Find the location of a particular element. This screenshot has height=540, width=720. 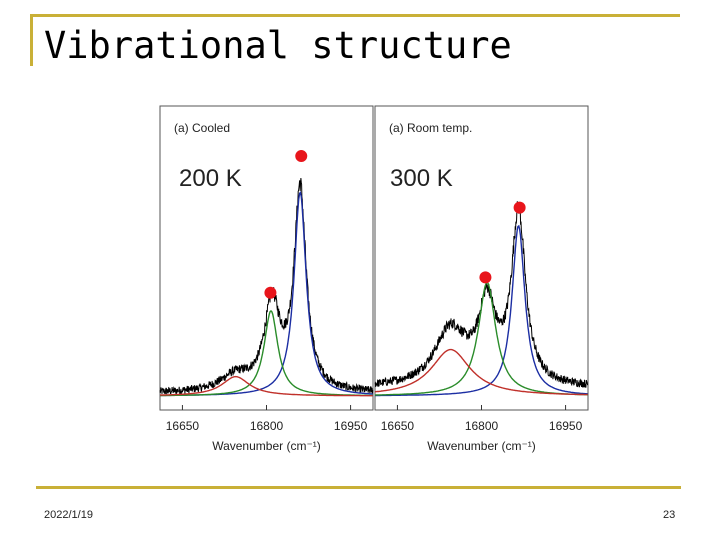

title-accent-top-line is located at coordinates (355, 15).